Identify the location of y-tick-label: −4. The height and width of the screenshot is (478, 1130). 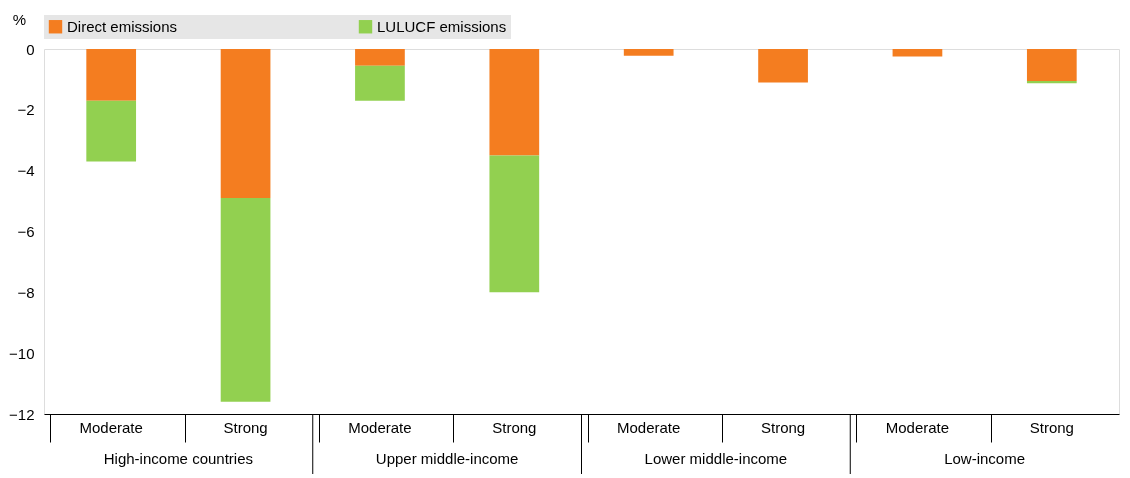
(26, 171).